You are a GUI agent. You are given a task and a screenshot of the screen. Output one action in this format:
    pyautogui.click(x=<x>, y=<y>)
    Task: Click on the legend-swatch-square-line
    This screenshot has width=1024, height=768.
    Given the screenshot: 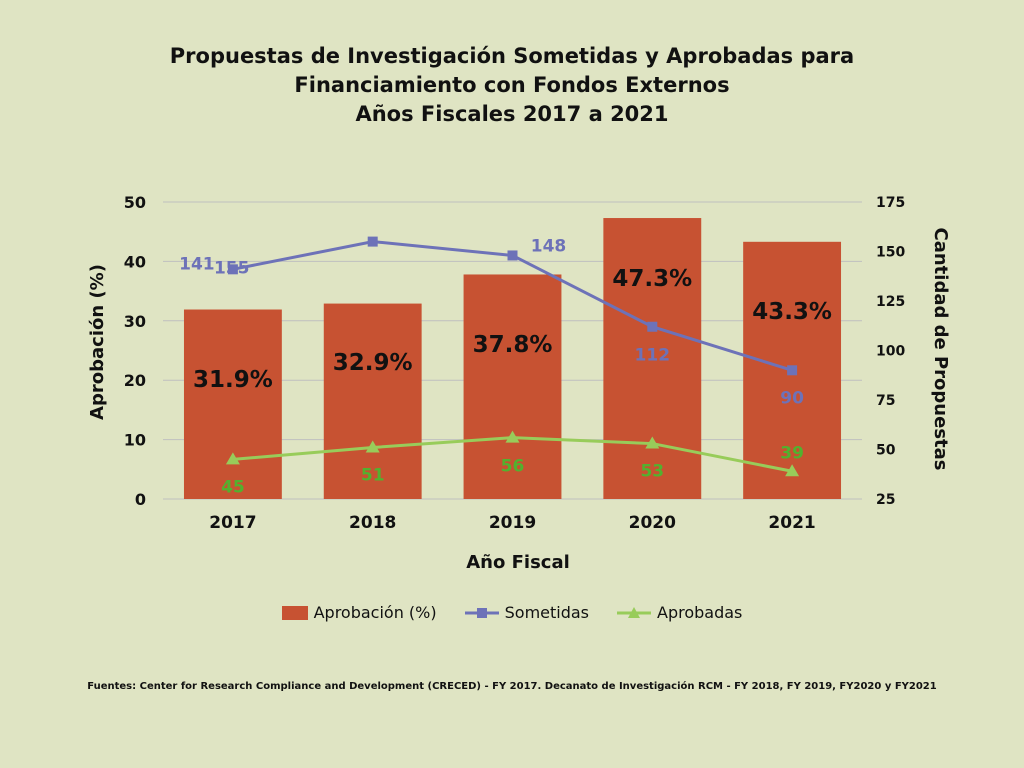 What is the action you would take?
    pyautogui.click(x=481, y=612)
    